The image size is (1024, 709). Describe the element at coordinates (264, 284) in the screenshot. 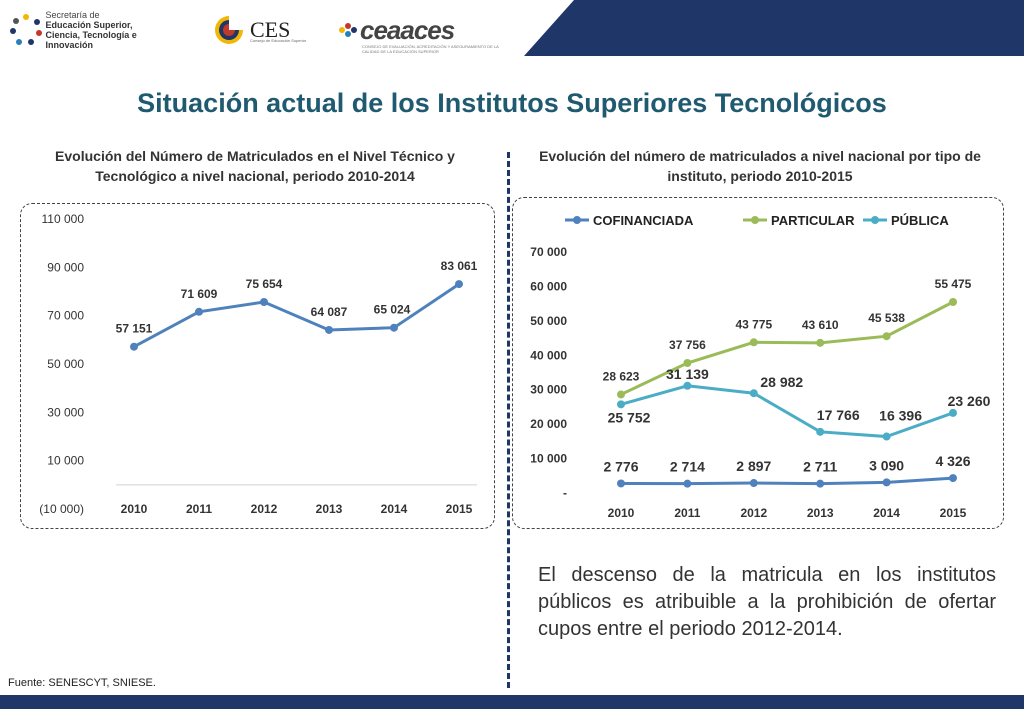

I see `data-label: 75 654` at that location.